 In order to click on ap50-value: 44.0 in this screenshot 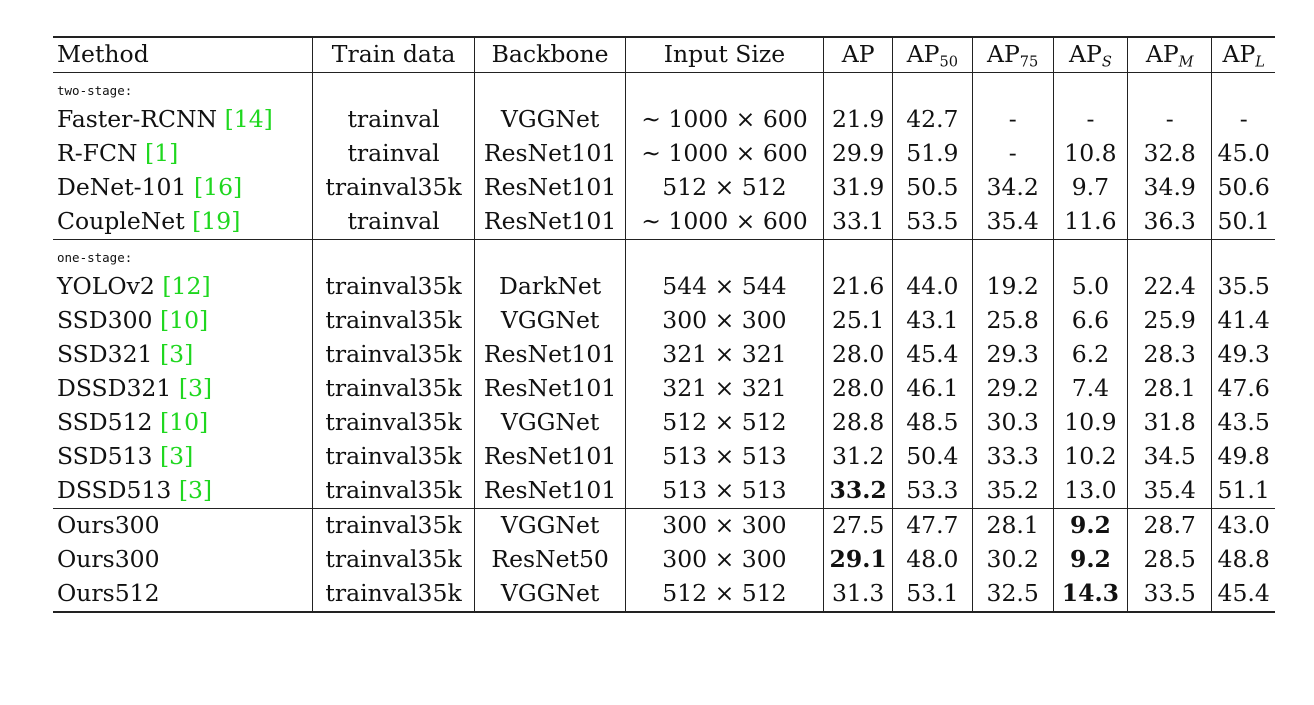, I will do `click(932, 286)`.